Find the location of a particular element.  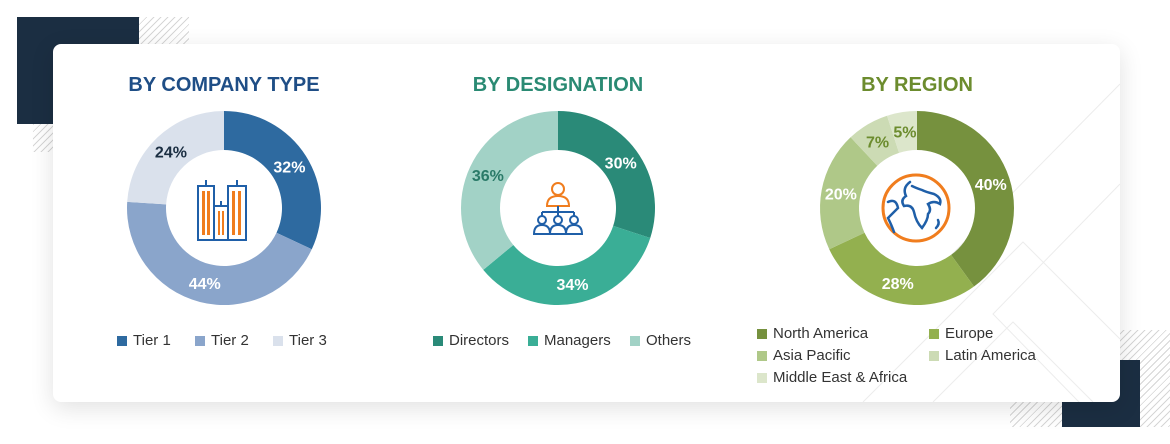

data-label: 7% is located at coordinates (877, 142).